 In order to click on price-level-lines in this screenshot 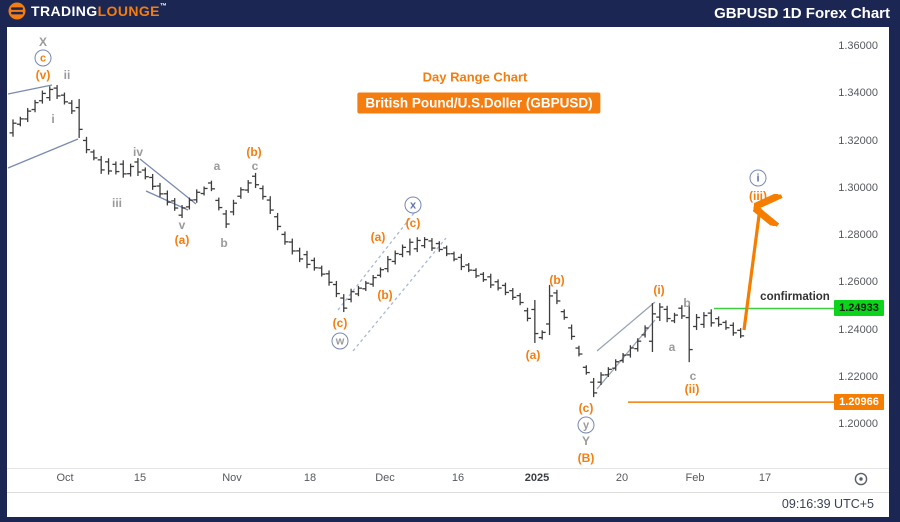, I will do `click(735, 355)`.